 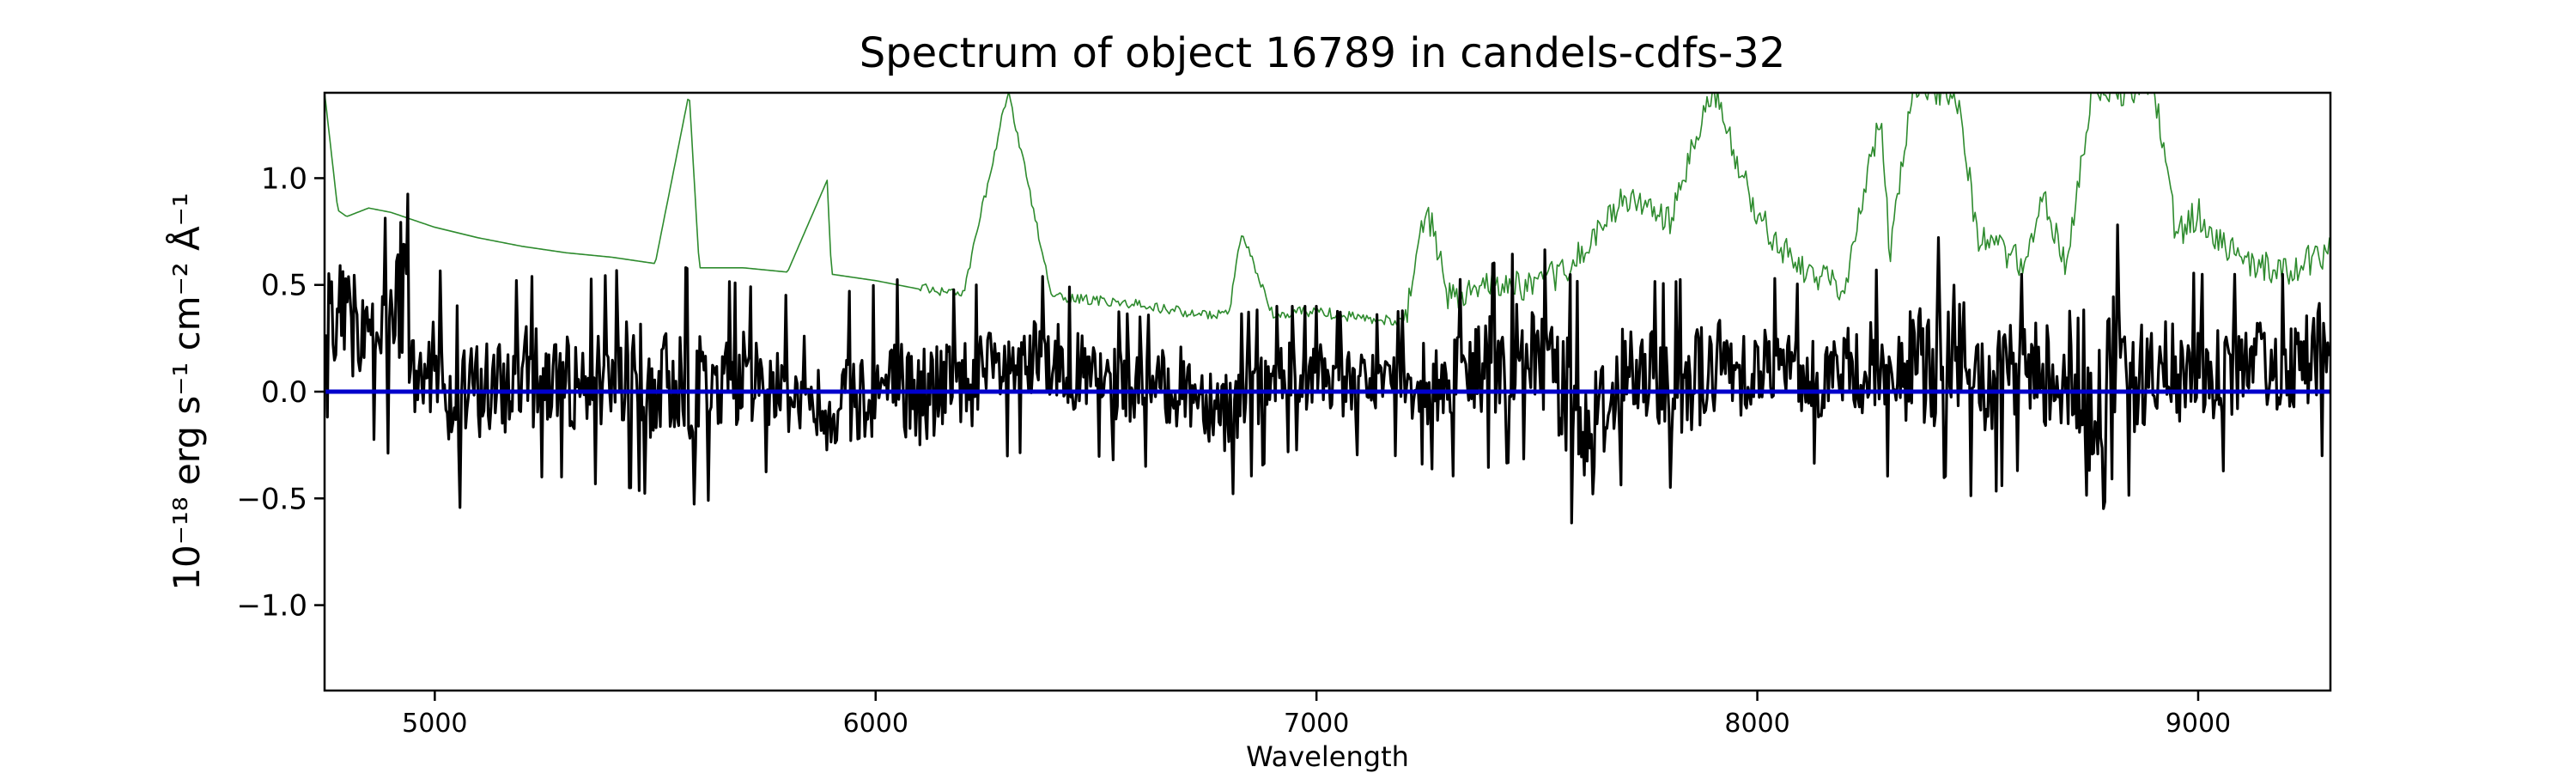 What do you see at coordinates (284, 392) in the screenshot?
I see `y-tick-label: 0.0` at bounding box center [284, 392].